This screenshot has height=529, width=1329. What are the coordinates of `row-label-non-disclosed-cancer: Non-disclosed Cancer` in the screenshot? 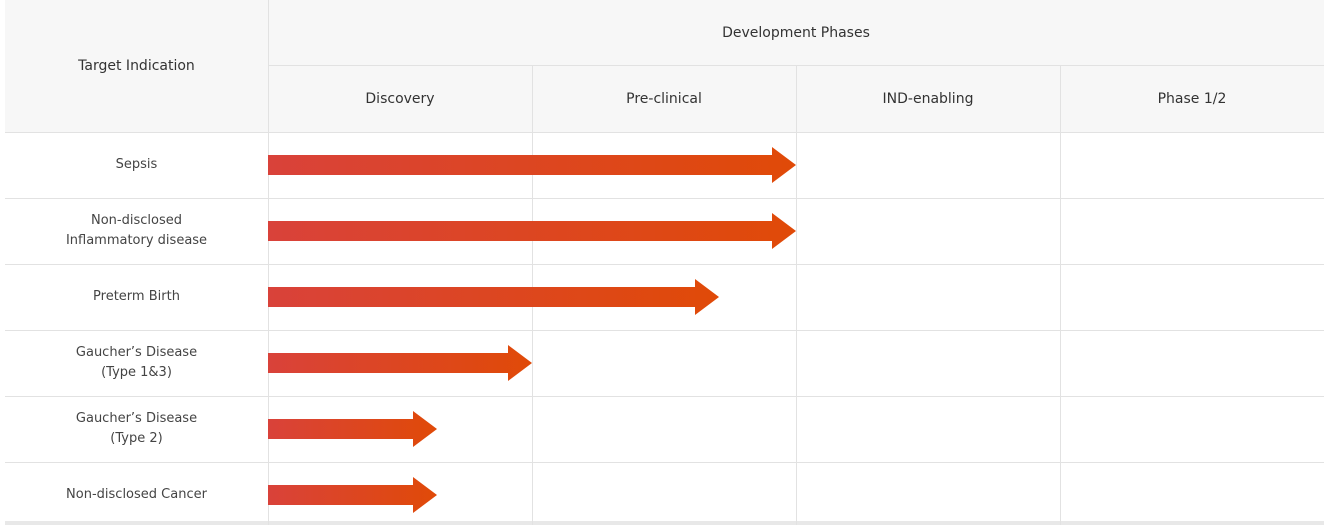 It's located at (136, 494).